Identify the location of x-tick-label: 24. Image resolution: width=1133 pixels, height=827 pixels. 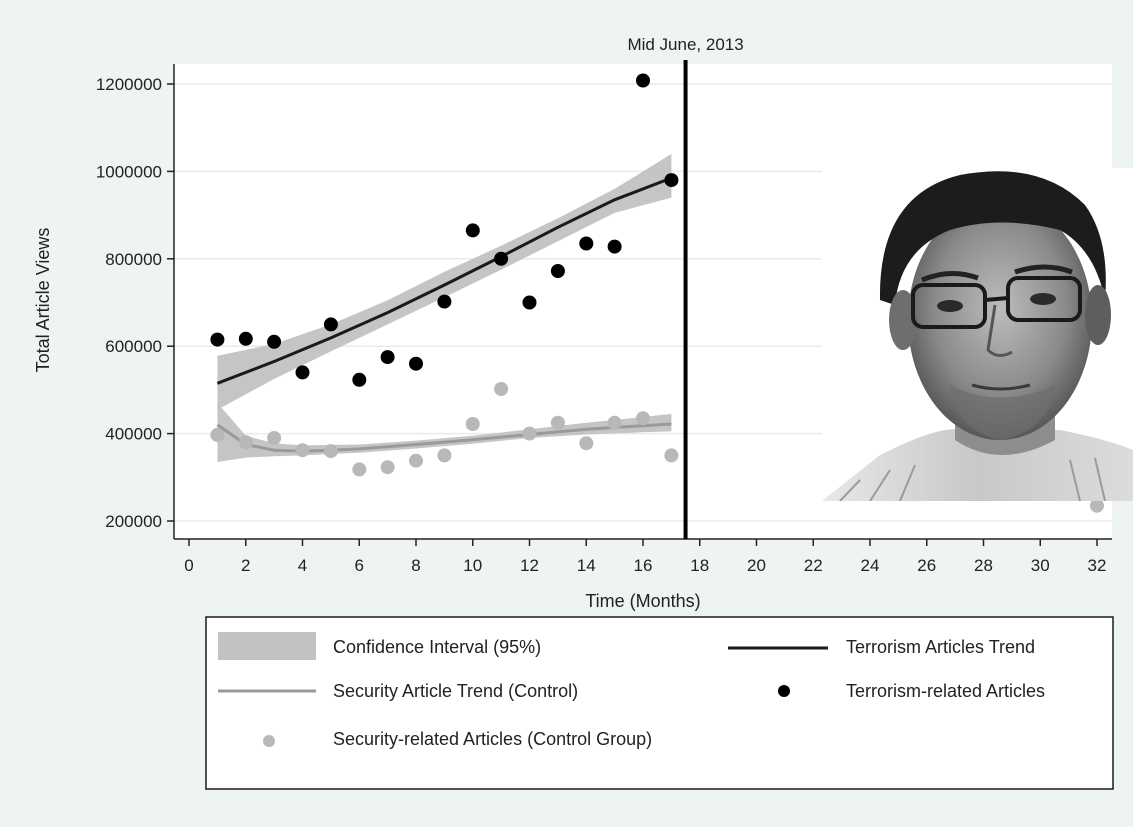
(870, 565).